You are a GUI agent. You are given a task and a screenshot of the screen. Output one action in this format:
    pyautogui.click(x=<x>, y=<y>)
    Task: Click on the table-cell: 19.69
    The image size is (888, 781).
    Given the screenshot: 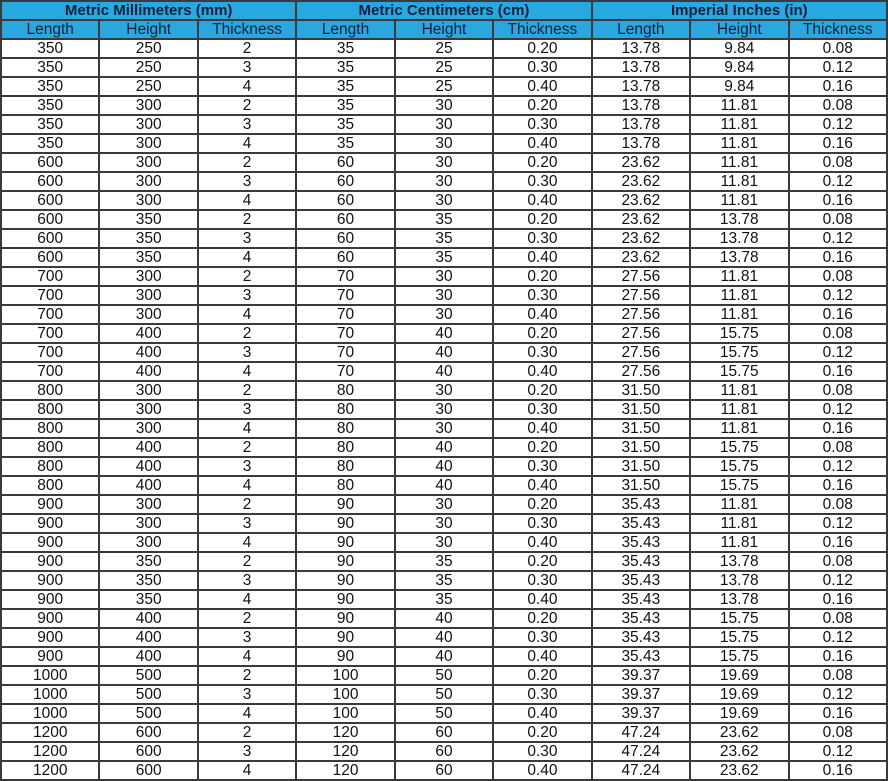 What is the action you would take?
    pyautogui.click(x=739, y=713)
    